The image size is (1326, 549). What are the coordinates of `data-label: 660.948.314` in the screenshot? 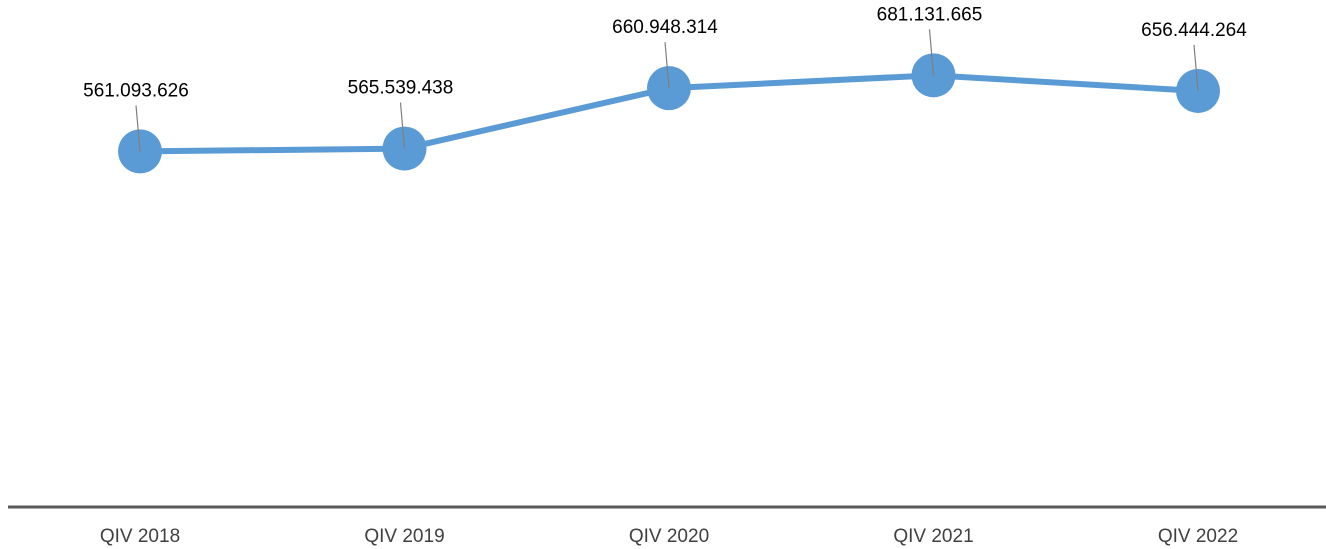 It's located at (665, 27).